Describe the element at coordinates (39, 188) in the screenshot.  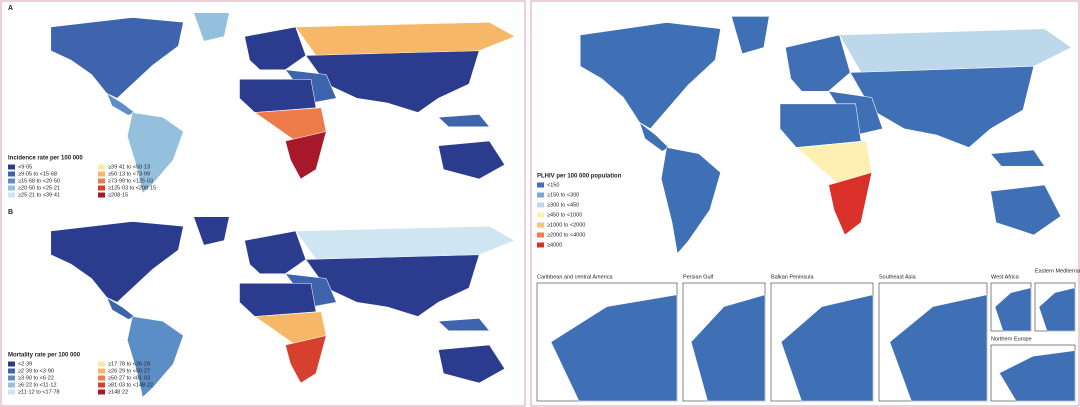
I see `legend-label: ≥20·50 to <25·21` at that location.